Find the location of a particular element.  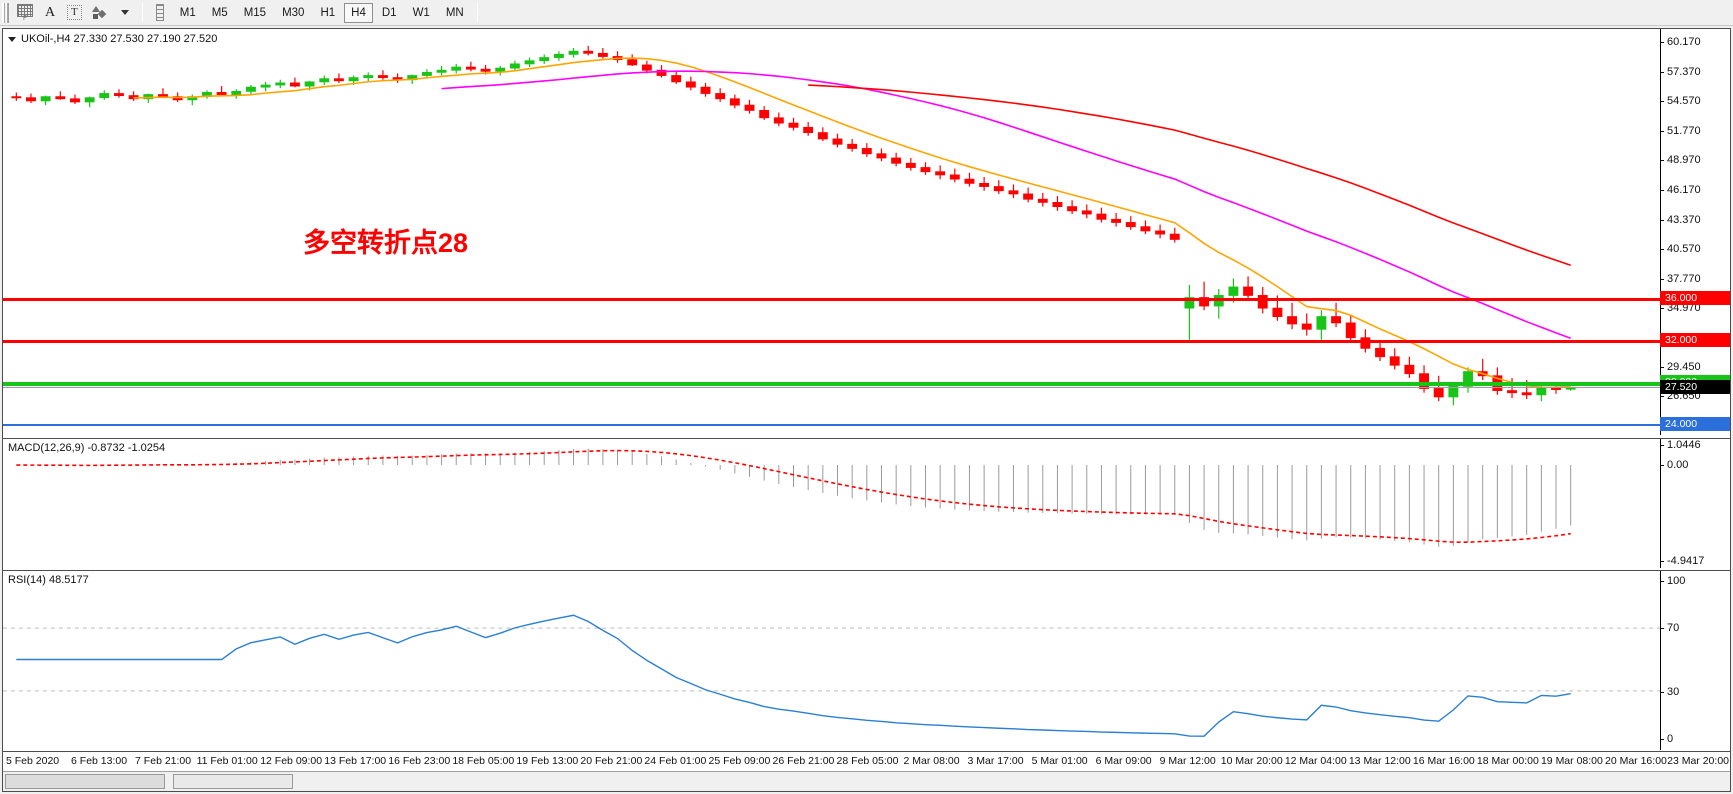

price-tick: 29.450 is located at coordinates (1681, 367).